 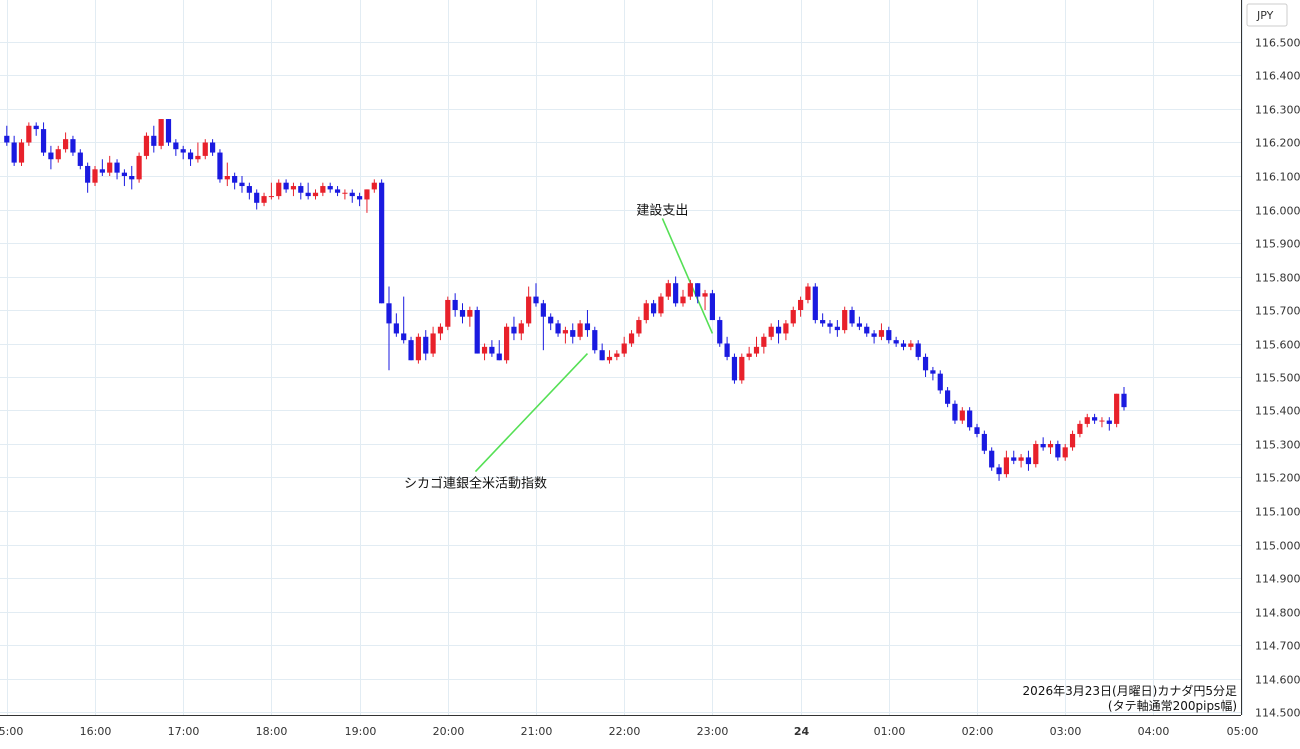 I want to click on price-tick-label: 115.800, so click(x=1277, y=278).